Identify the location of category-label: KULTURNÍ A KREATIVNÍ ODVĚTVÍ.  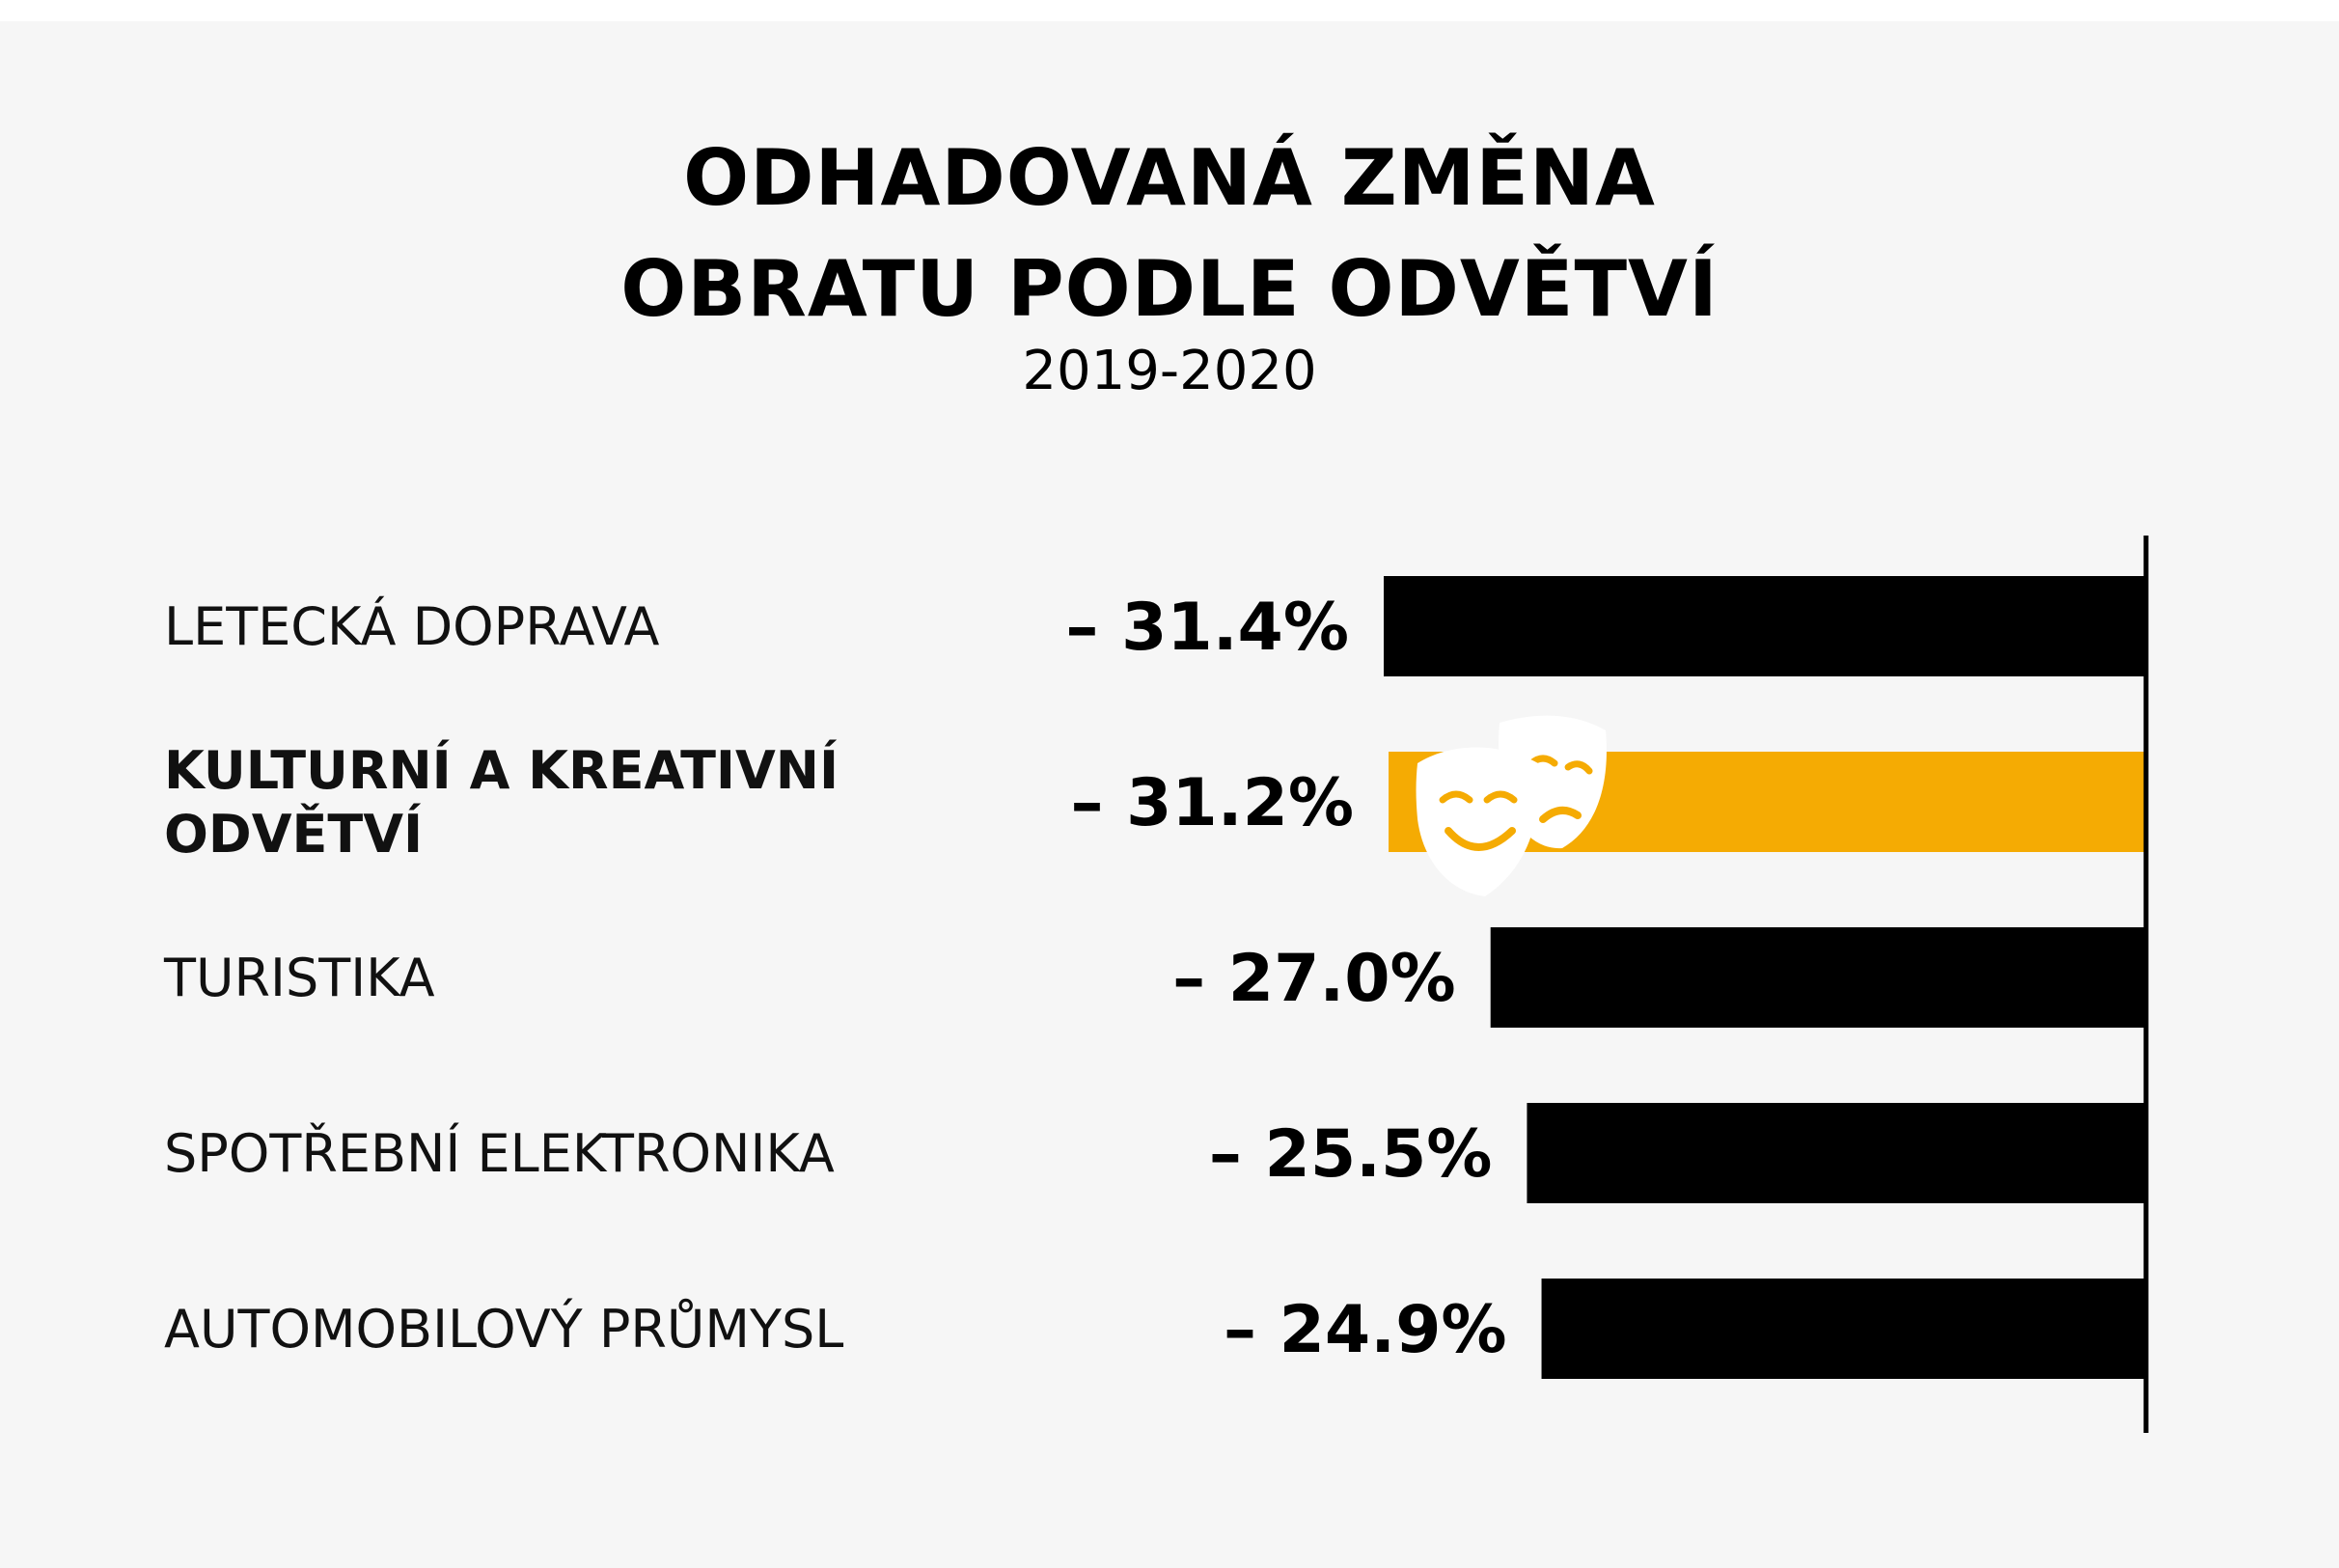
(501, 802).